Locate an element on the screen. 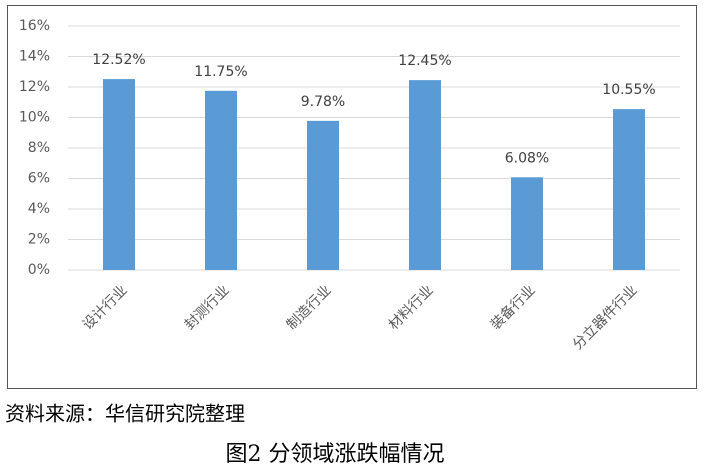 Image resolution: width=706 pixels, height=471 pixels. source-note: 资料来源：华信研究院整理 is located at coordinates (125, 414).